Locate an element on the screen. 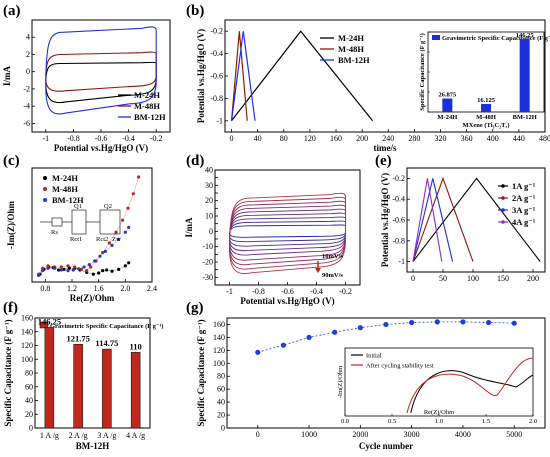 The image size is (550, 457). panel-f-label: (f) is located at coordinates (10, 308).